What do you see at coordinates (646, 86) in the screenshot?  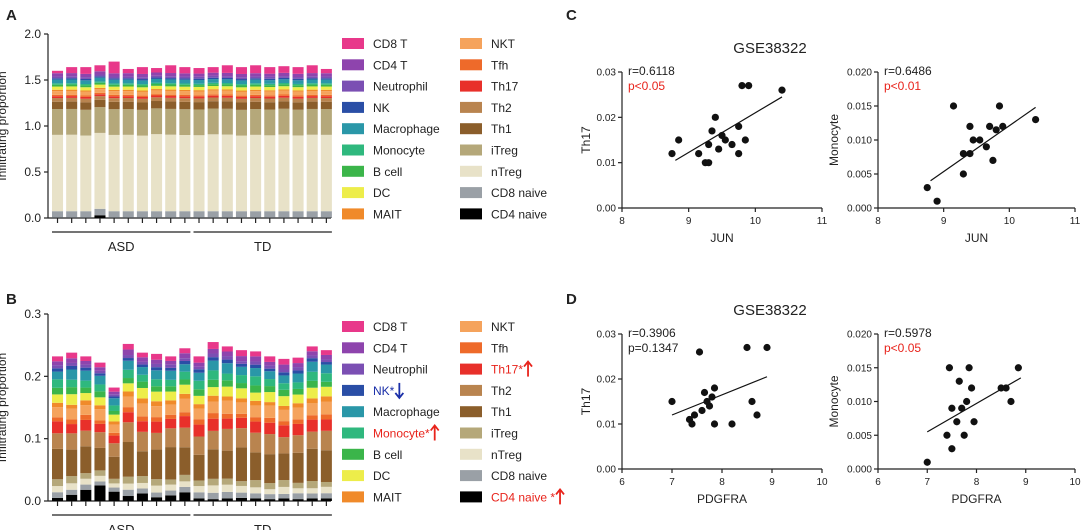 I see `correlation-p: p<0.05` at bounding box center [646, 86].